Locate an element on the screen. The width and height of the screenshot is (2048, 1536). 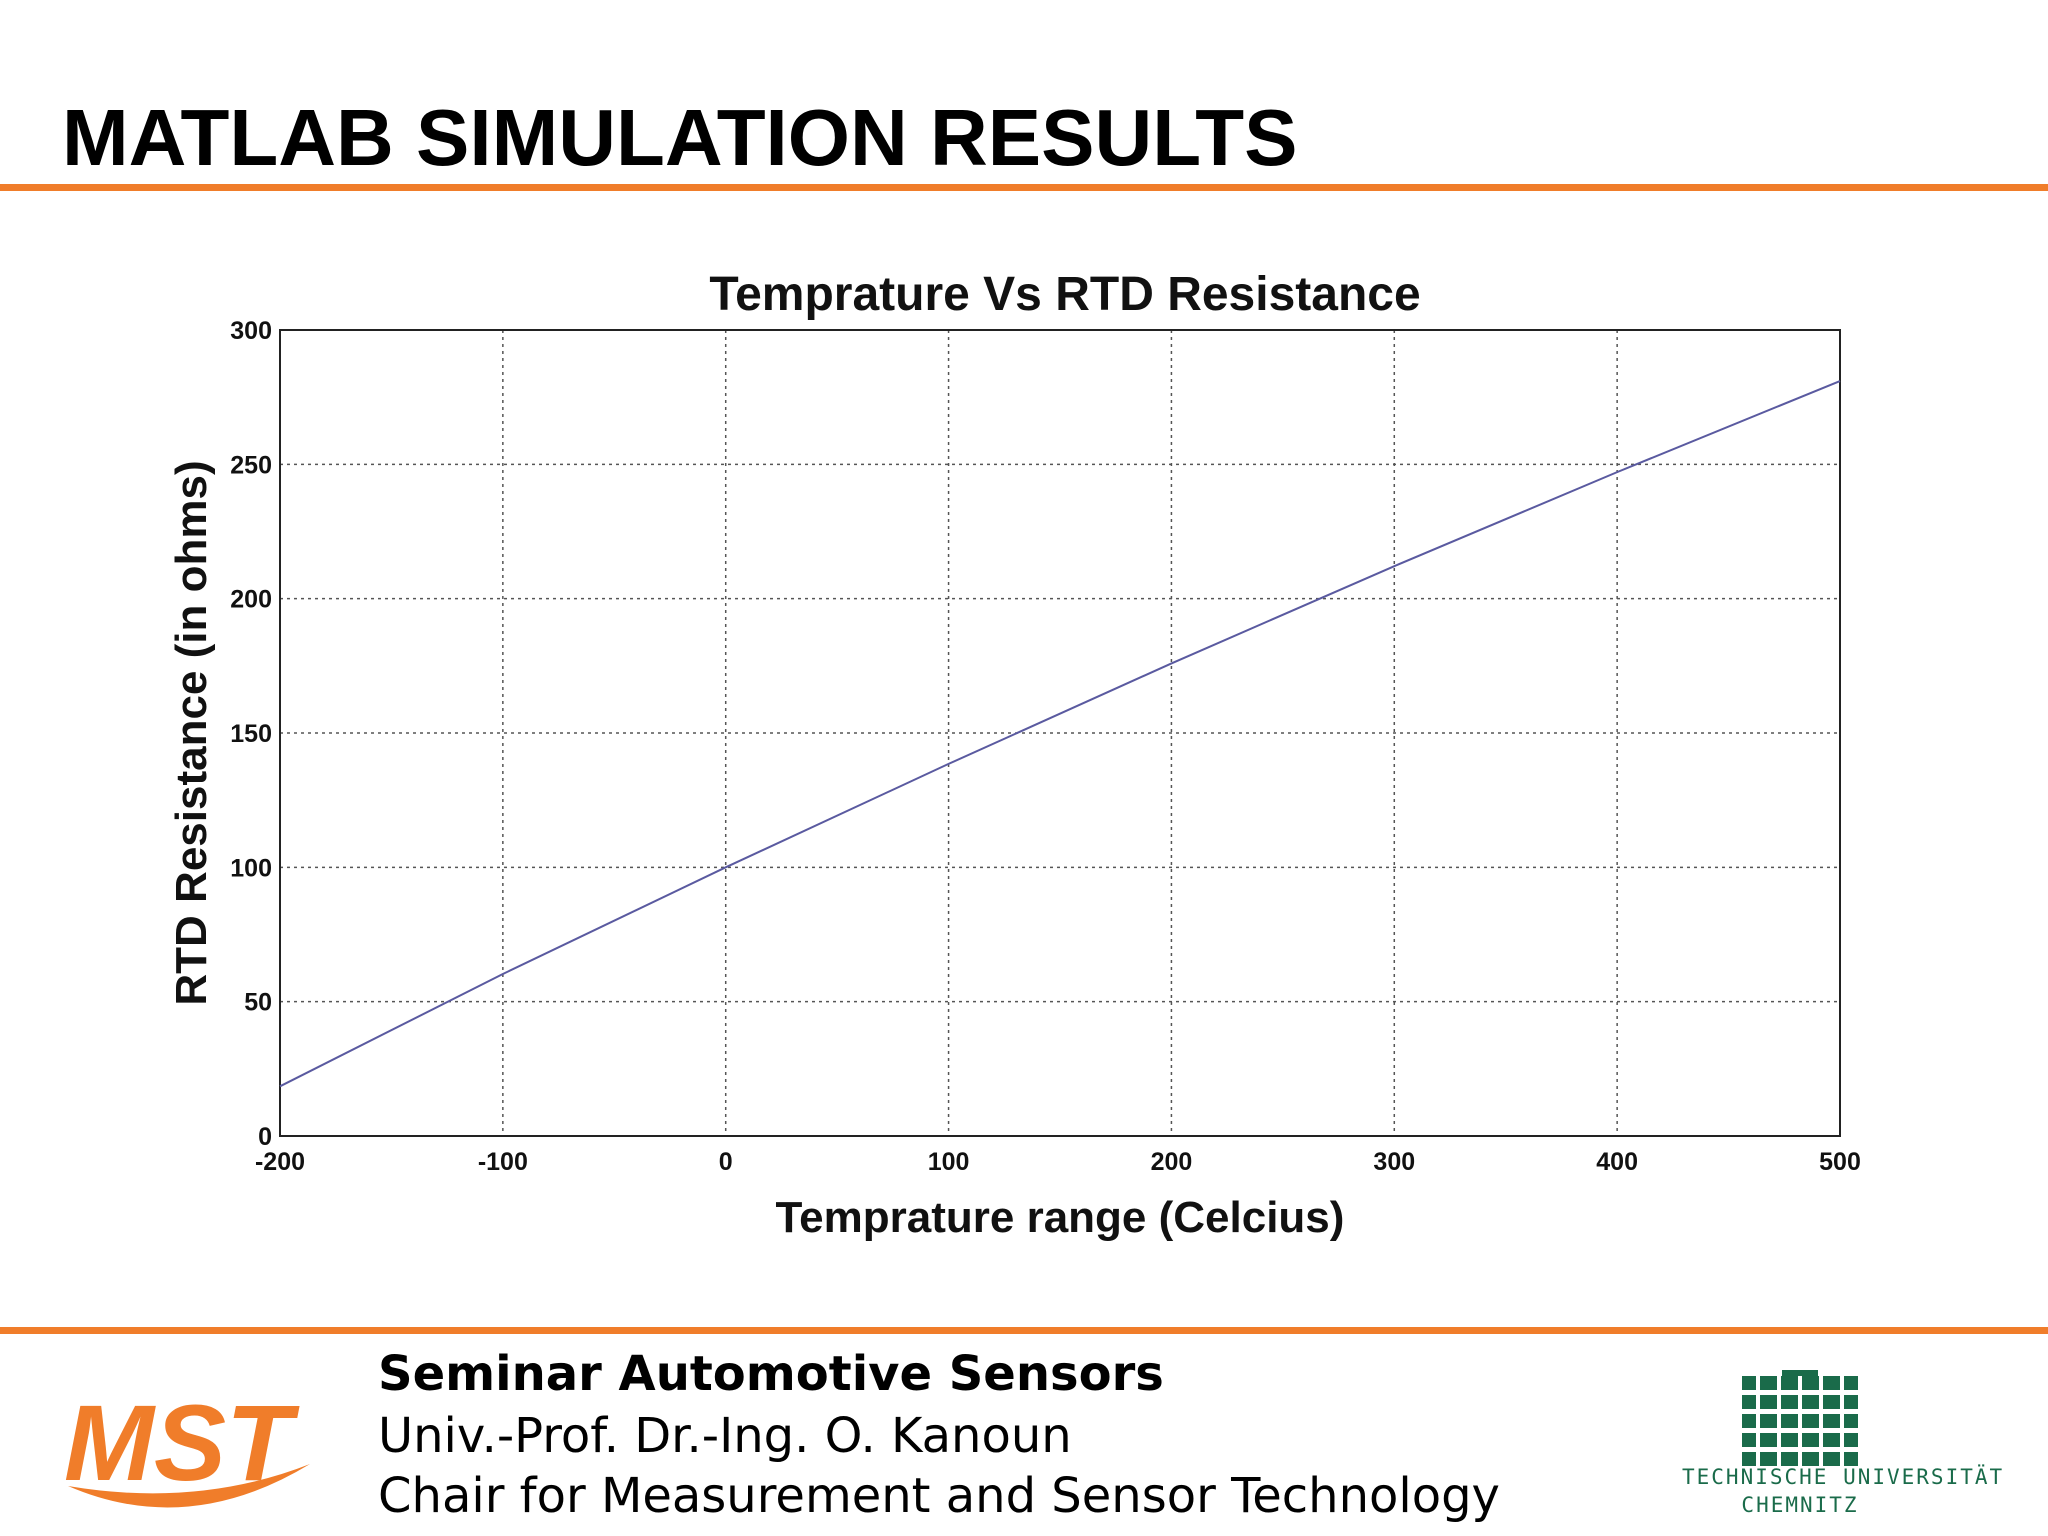
y-tick-label: 200 is located at coordinates (251, 600).